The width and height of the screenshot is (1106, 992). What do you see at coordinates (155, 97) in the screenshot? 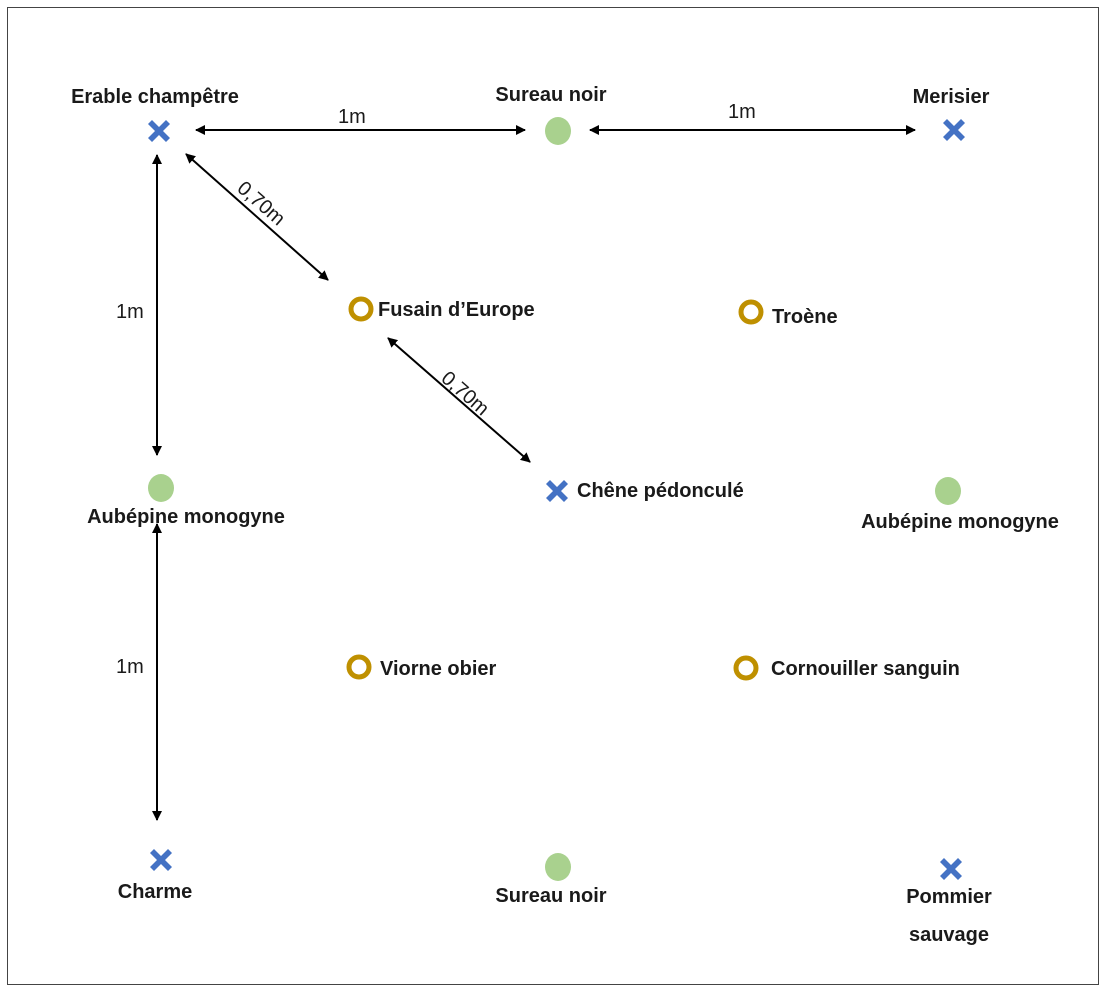
I see `plant-label-erable: Erable champêtre` at bounding box center [155, 97].